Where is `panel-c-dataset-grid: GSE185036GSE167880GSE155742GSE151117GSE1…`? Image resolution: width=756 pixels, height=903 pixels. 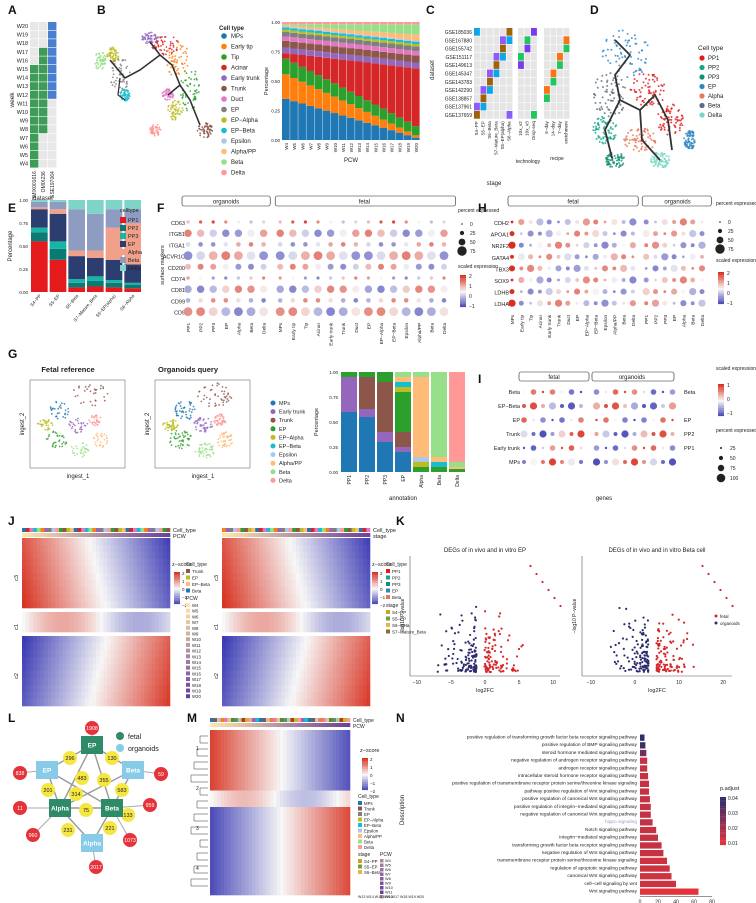 panel-c-dataset-grid: GSE185036GSE167880GSE155742GSE151117GSE1… is located at coordinates (500, 107).